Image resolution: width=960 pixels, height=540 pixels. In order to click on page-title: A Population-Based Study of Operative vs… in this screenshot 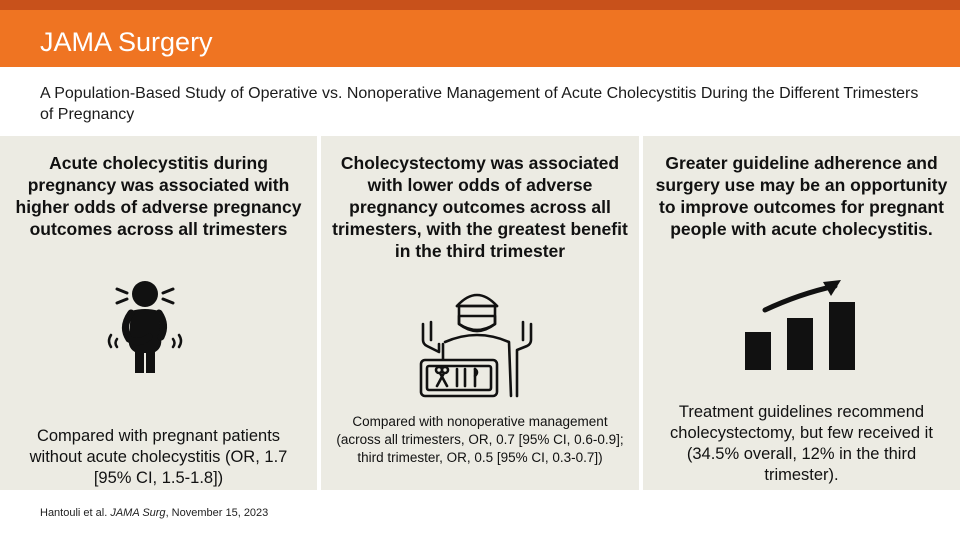, I will do `click(479, 104)`.